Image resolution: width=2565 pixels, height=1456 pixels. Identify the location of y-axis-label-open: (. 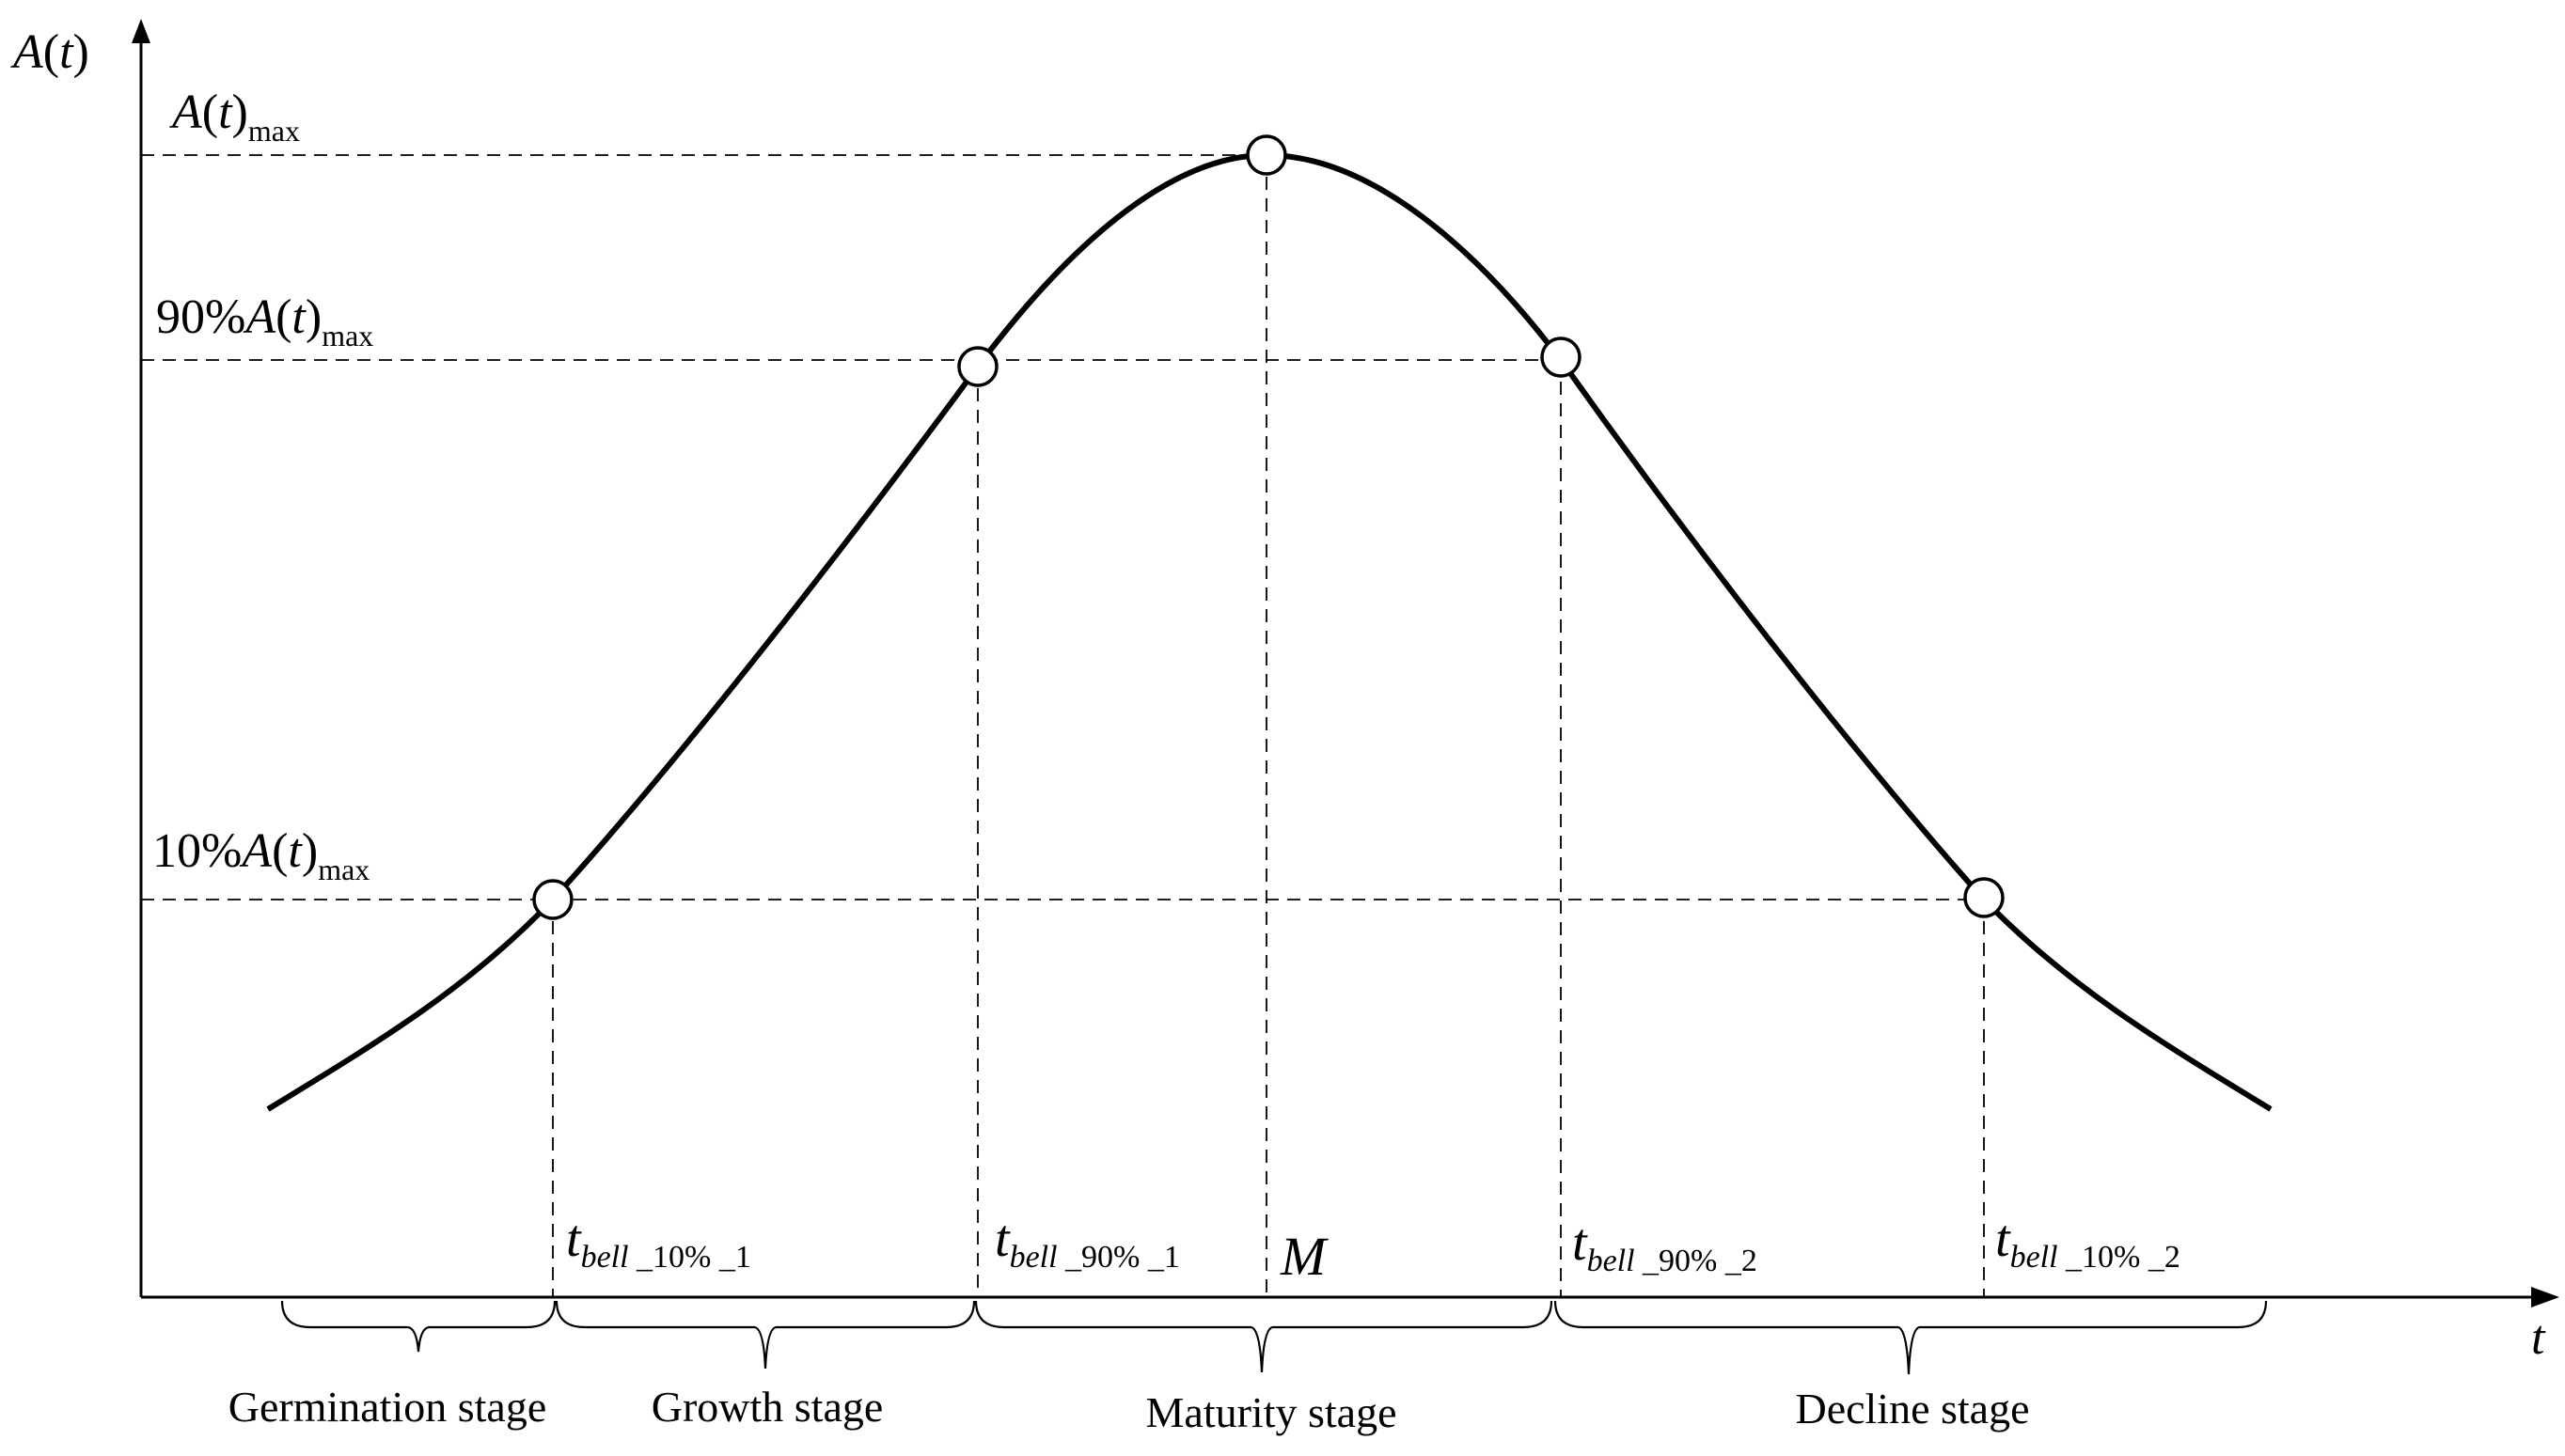
(51, 52).